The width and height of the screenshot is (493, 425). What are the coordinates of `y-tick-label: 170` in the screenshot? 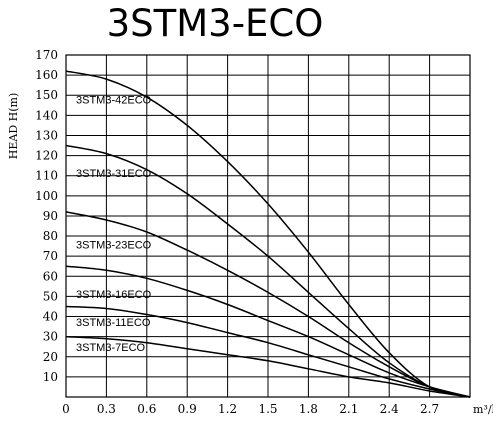 It's located at (46, 55).